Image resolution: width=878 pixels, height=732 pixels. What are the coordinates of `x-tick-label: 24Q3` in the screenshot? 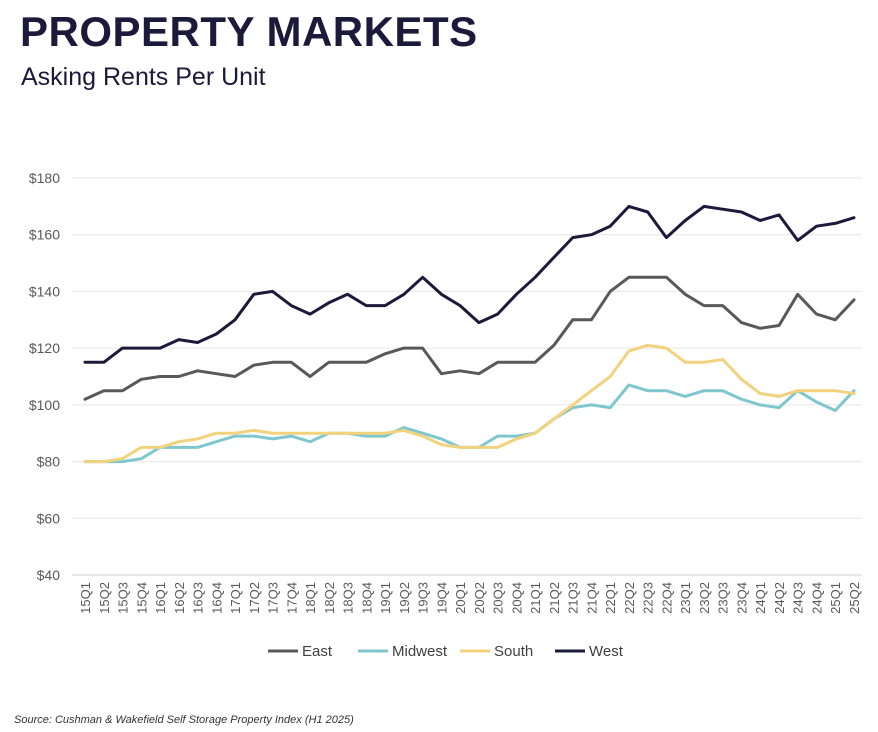 It's located at (798, 598).